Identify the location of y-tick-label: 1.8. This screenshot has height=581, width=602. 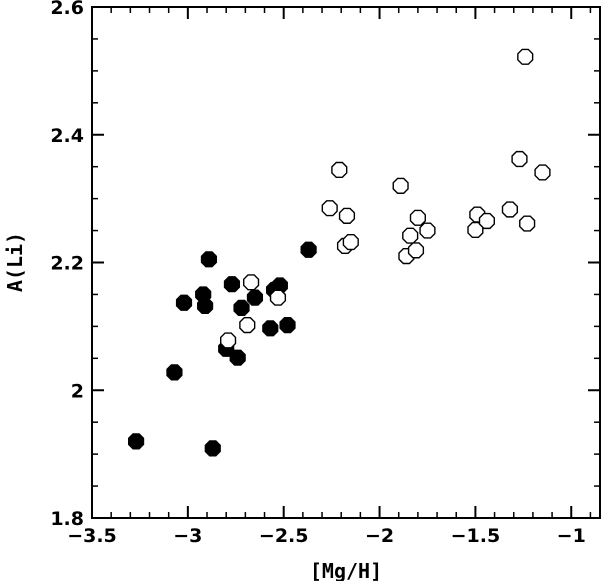
(67, 519).